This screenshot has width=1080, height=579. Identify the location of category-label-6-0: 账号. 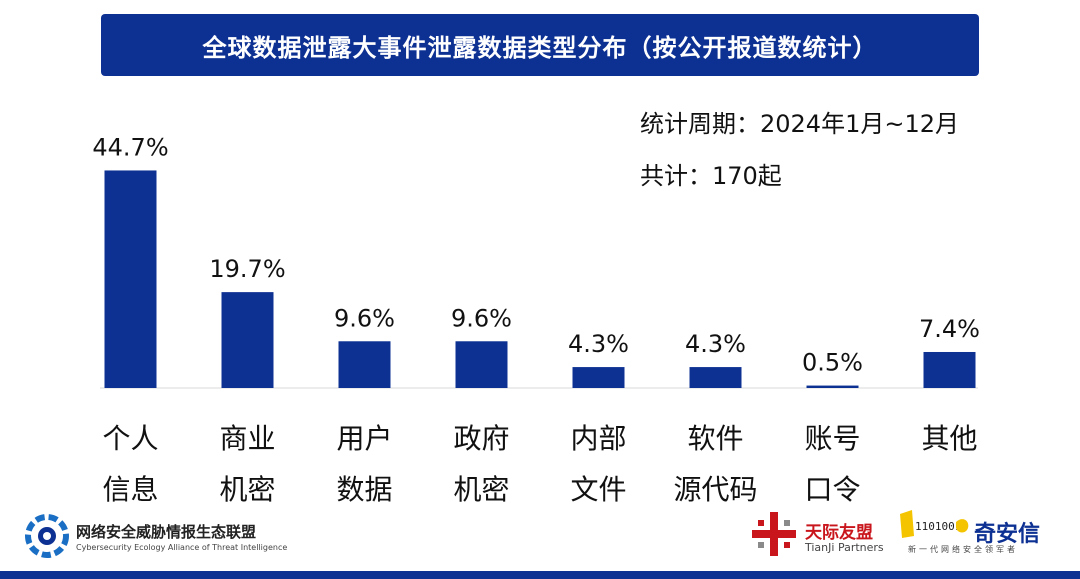
(832, 438).